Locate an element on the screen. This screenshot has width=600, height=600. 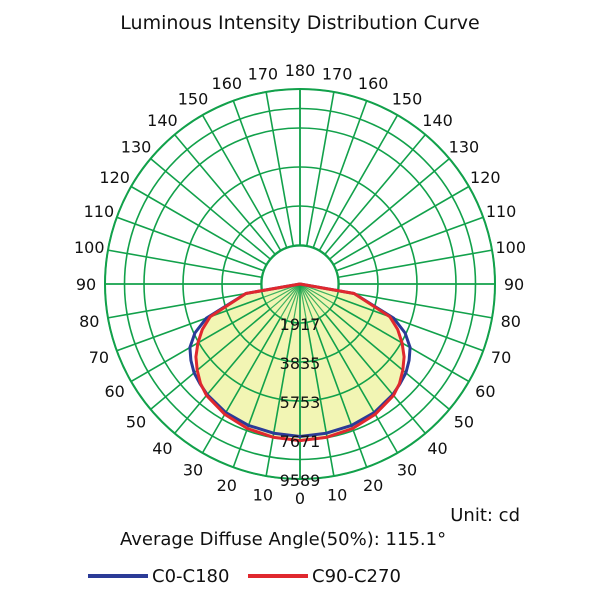
angle-label-left: 20 is located at coordinates (227, 485).